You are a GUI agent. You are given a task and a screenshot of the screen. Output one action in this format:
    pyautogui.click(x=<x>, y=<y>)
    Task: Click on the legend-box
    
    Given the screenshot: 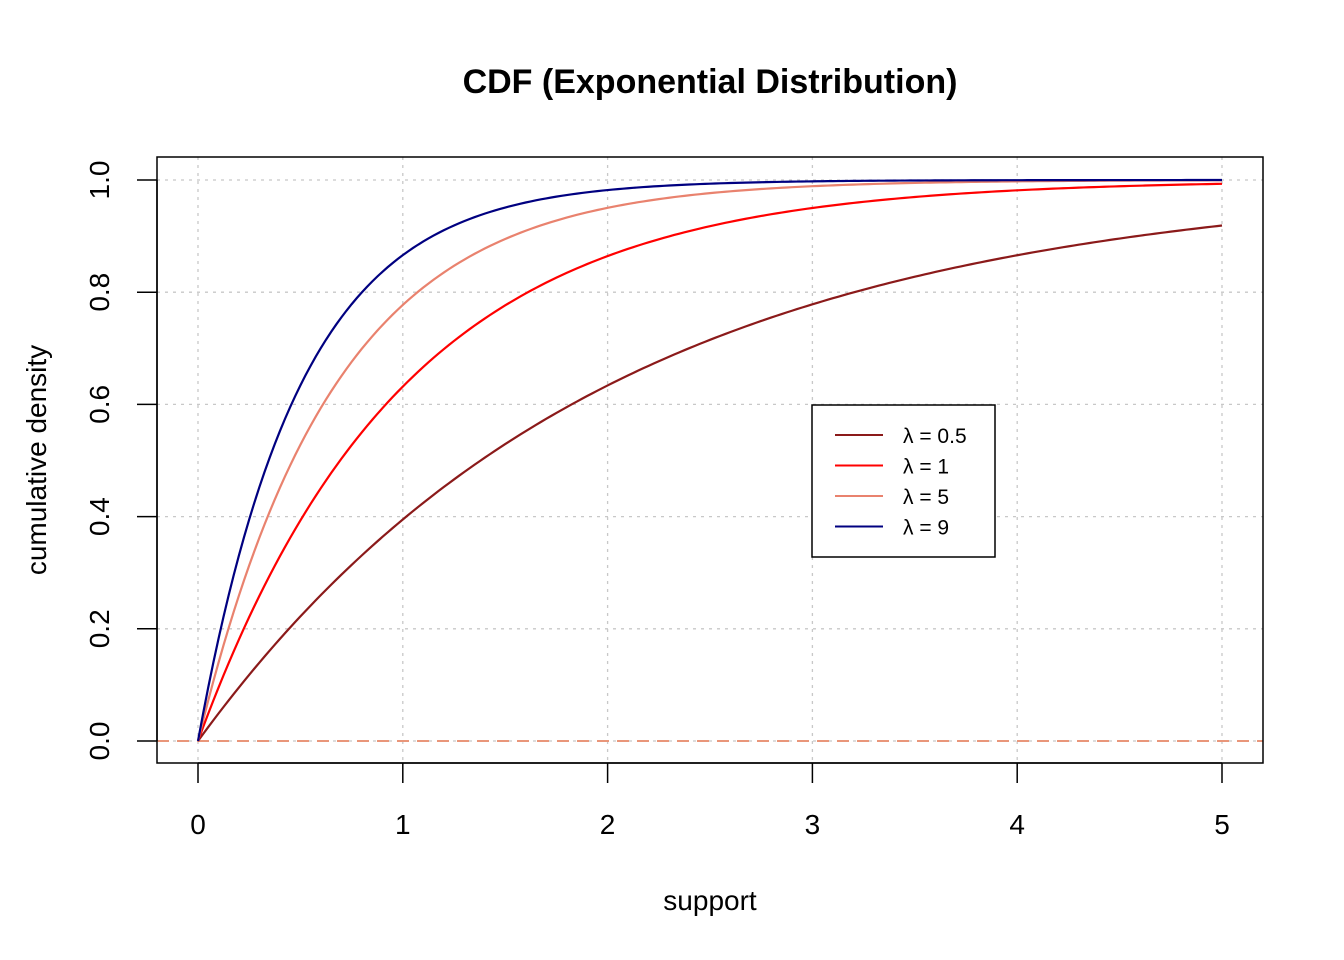 What is the action you would take?
    pyautogui.click(x=903, y=481)
    